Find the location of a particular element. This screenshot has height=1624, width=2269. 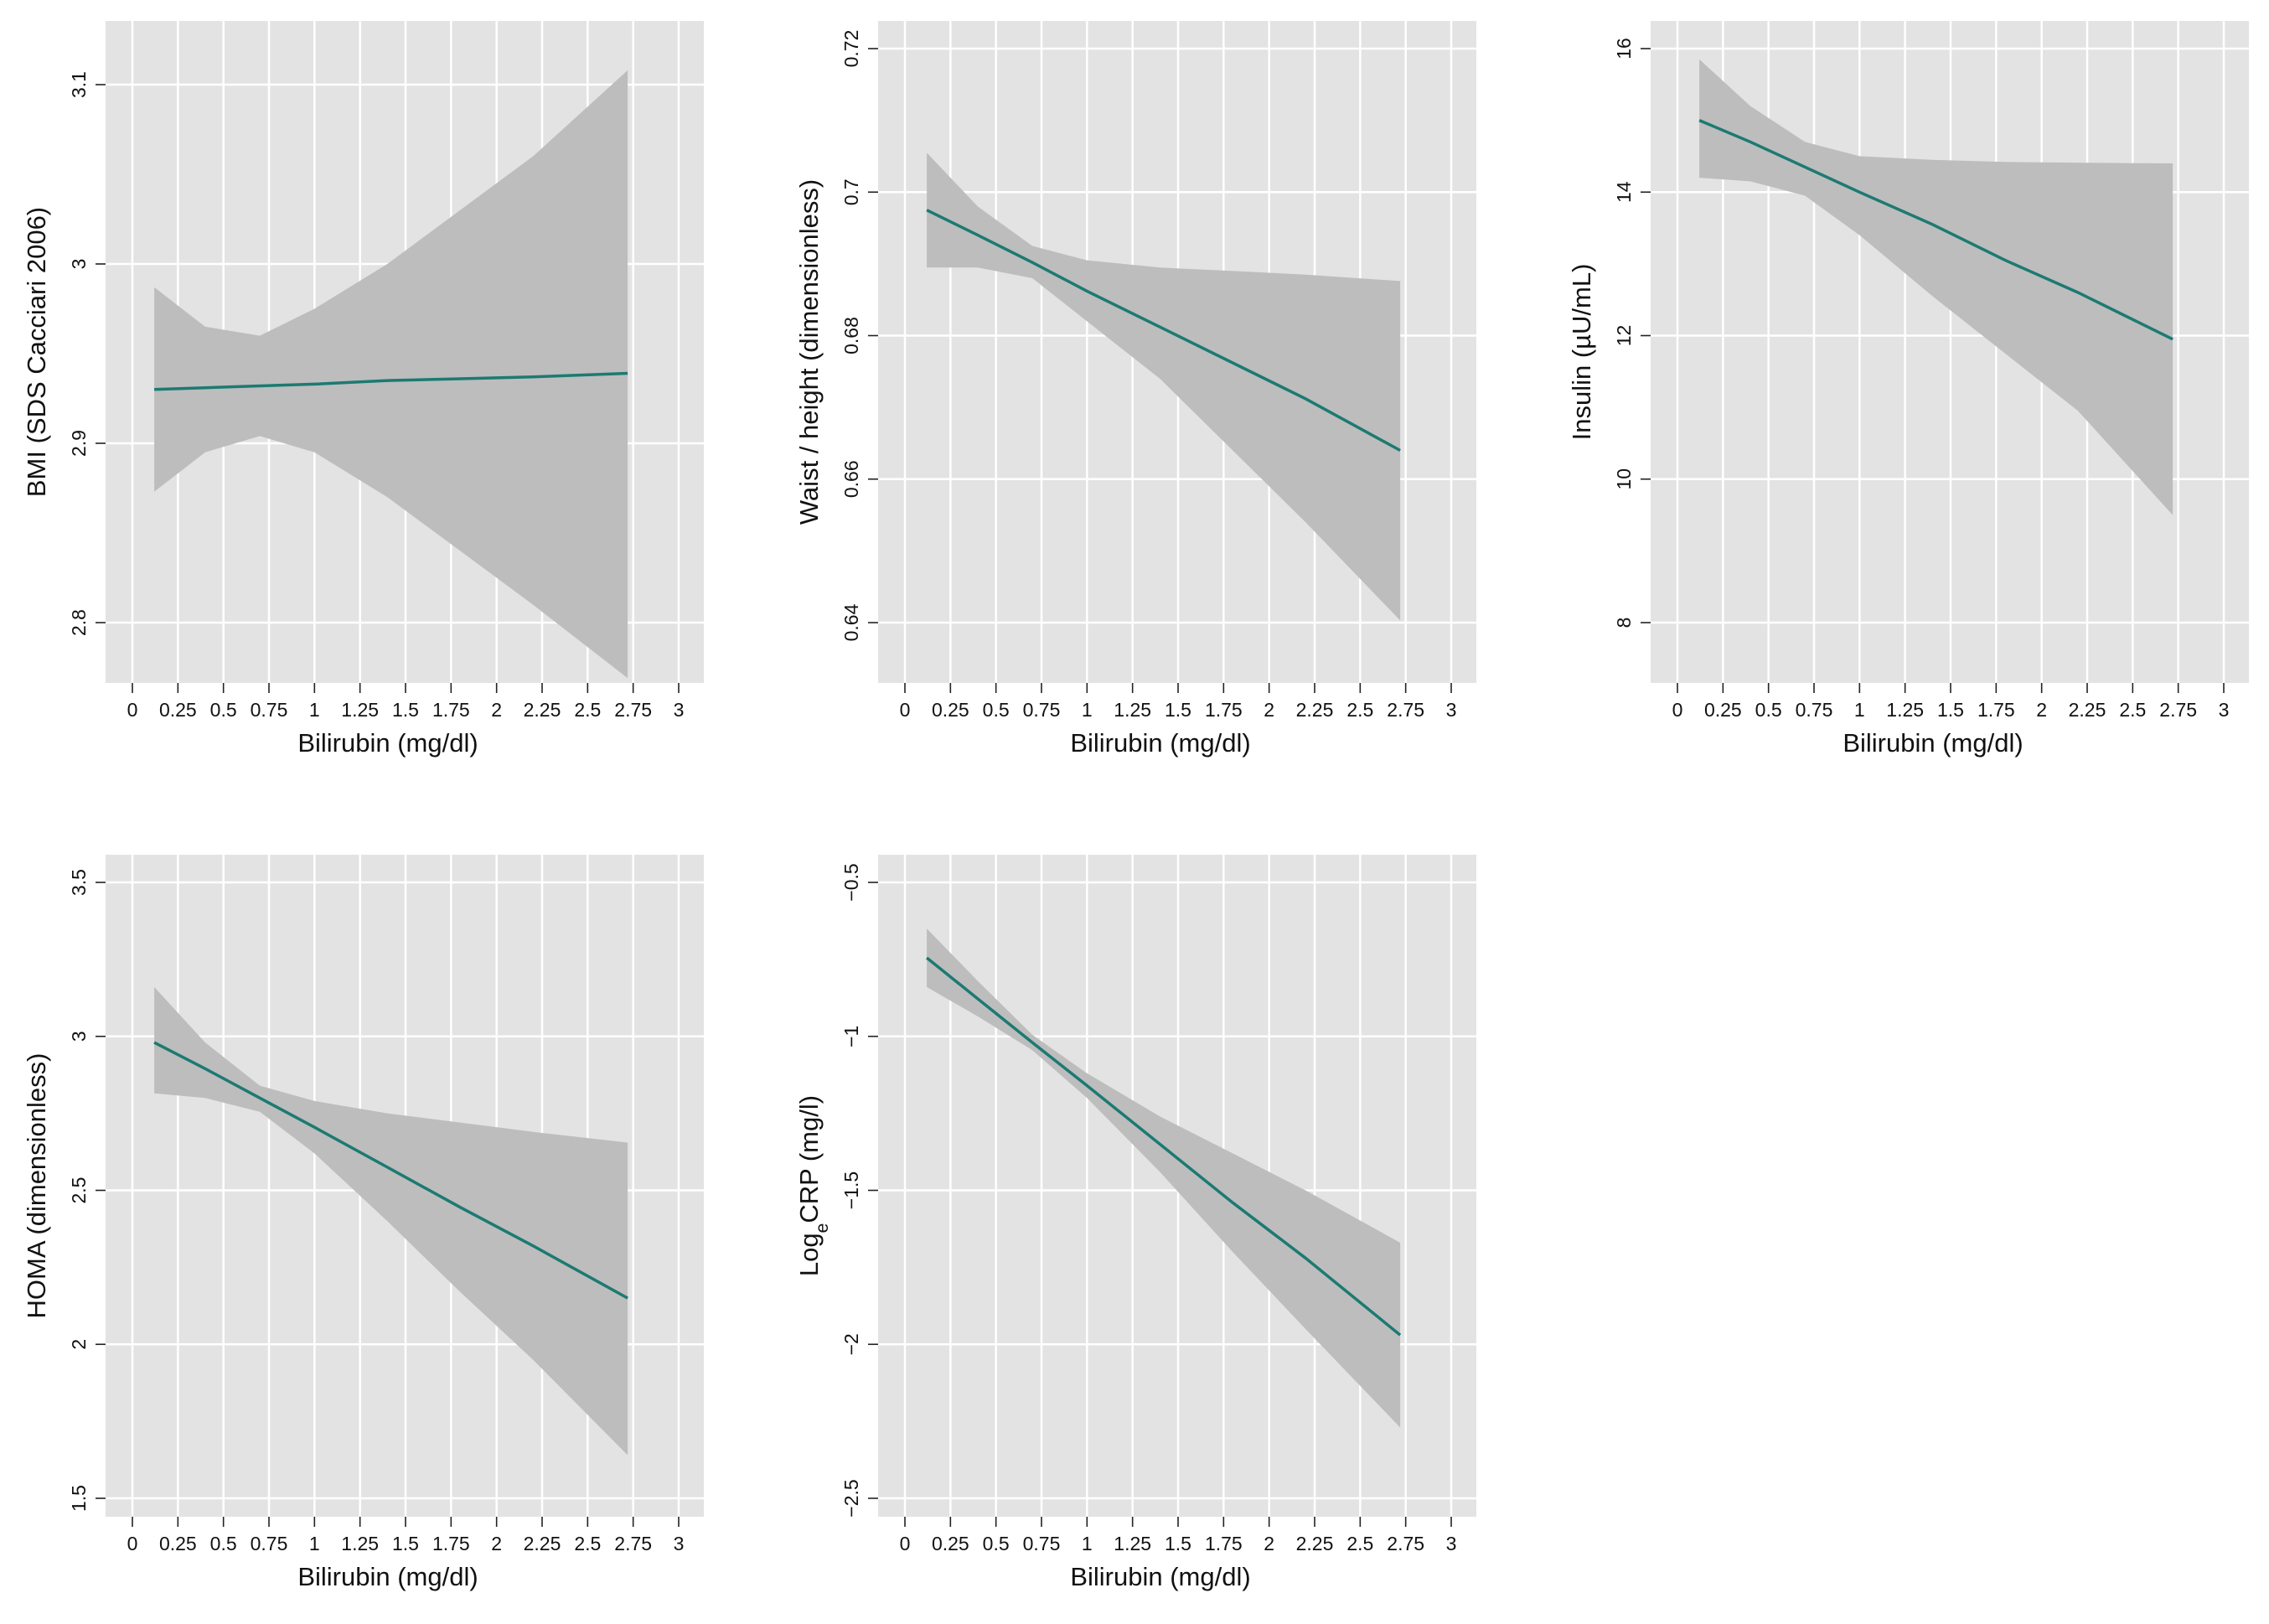

y-axis-label-rest: CRP (mg/l) is located at coordinates (809, 1159).